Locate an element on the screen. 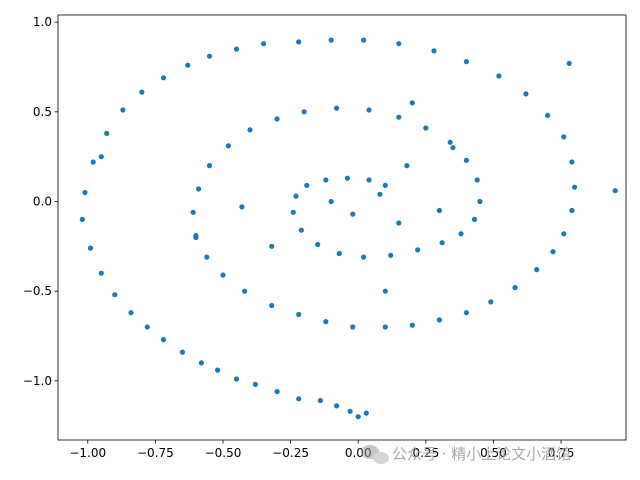 This screenshot has width=640, height=480. x-tick-label: −1.00 is located at coordinates (87, 453).